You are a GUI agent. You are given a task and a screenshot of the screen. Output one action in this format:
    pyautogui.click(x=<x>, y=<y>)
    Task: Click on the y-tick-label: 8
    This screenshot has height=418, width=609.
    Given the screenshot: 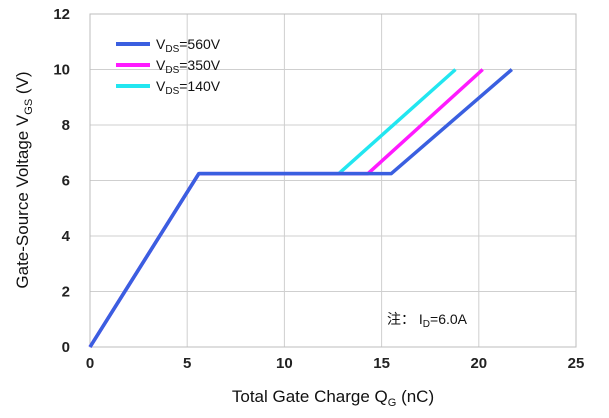 What is the action you would take?
    pyautogui.click(x=66, y=125)
    